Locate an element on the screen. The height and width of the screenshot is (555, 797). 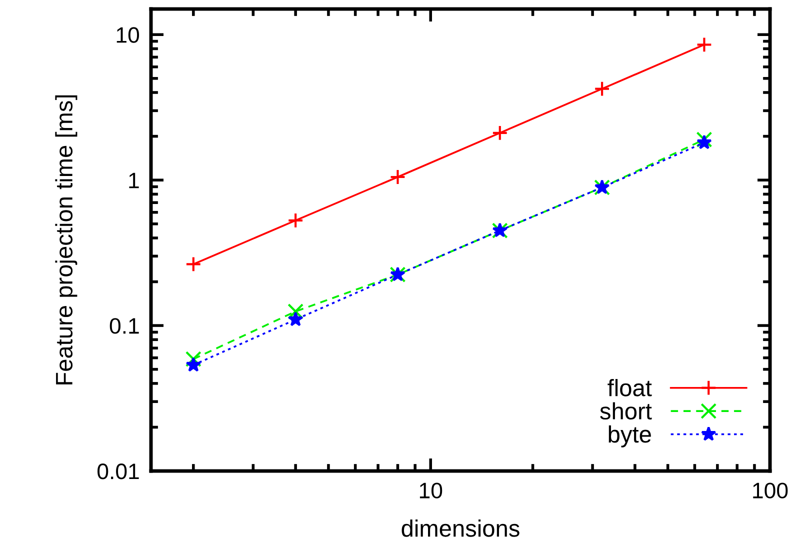
x-axis-title: dimensions is located at coordinates (461, 528).